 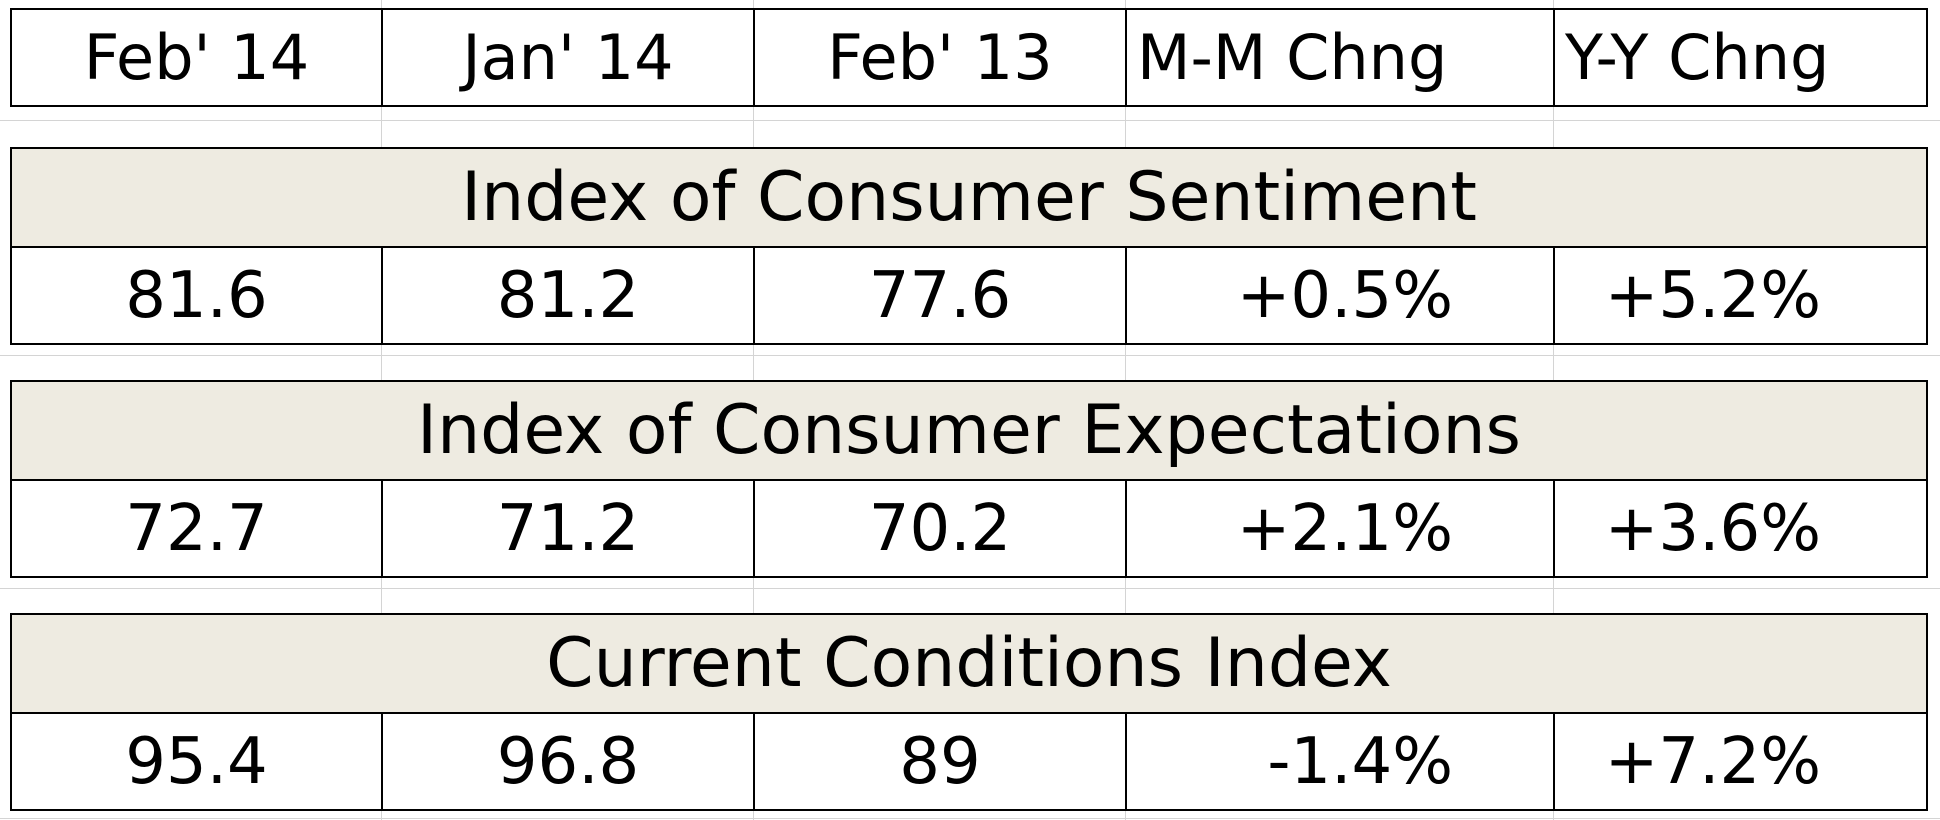 I want to click on value-cell: +3.6%, so click(x=1740, y=528).